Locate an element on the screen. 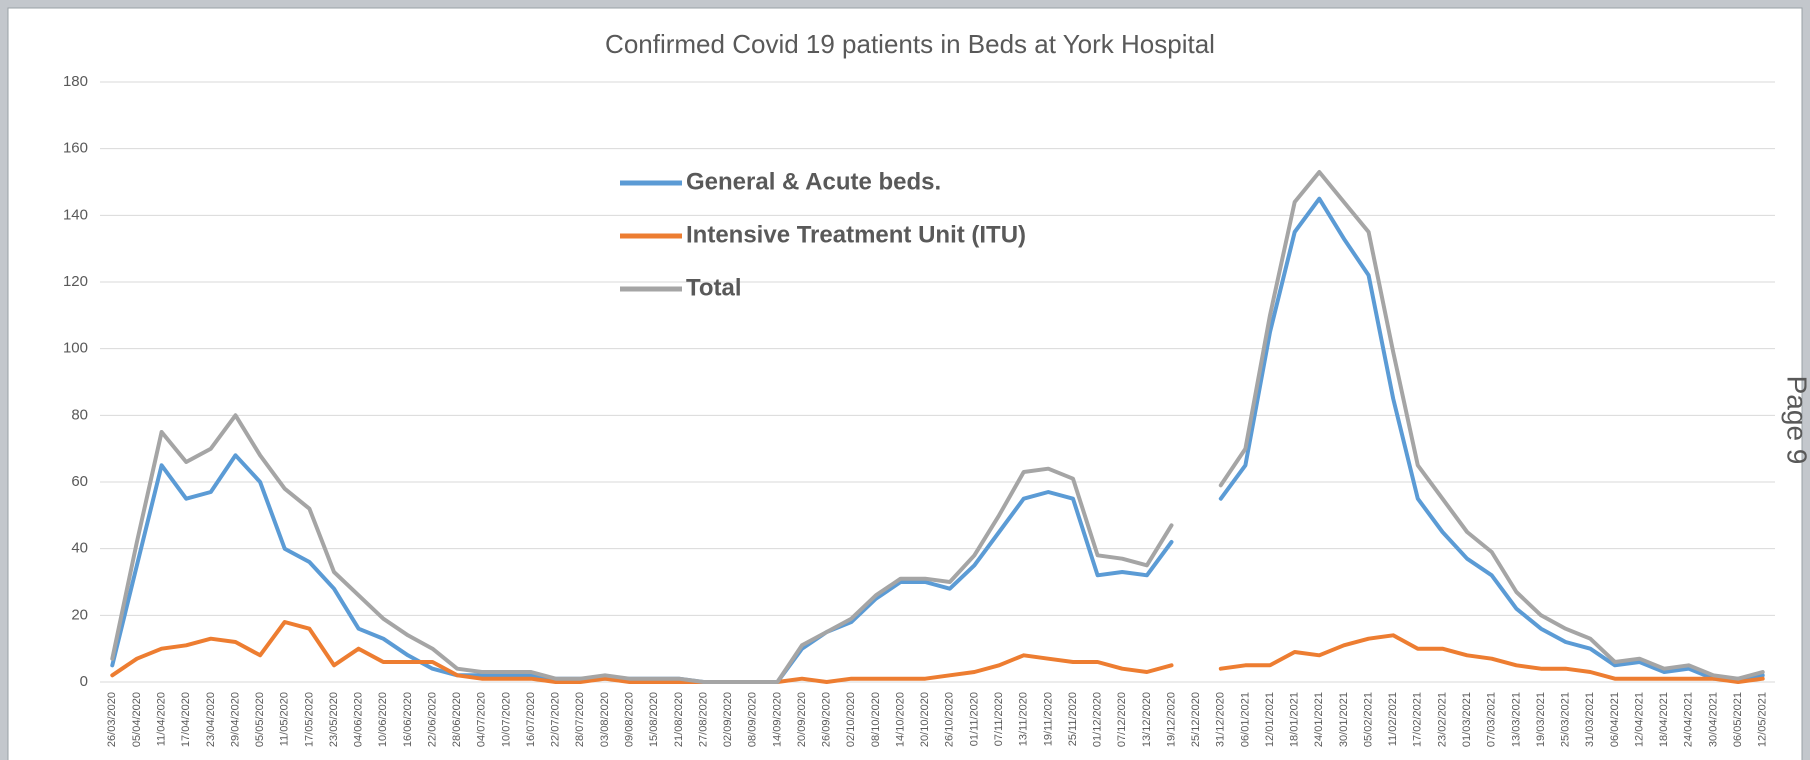 This screenshot has height=760, width=1810. x-tick-label: 09/08/2020 is located at coordinates (630, 719).